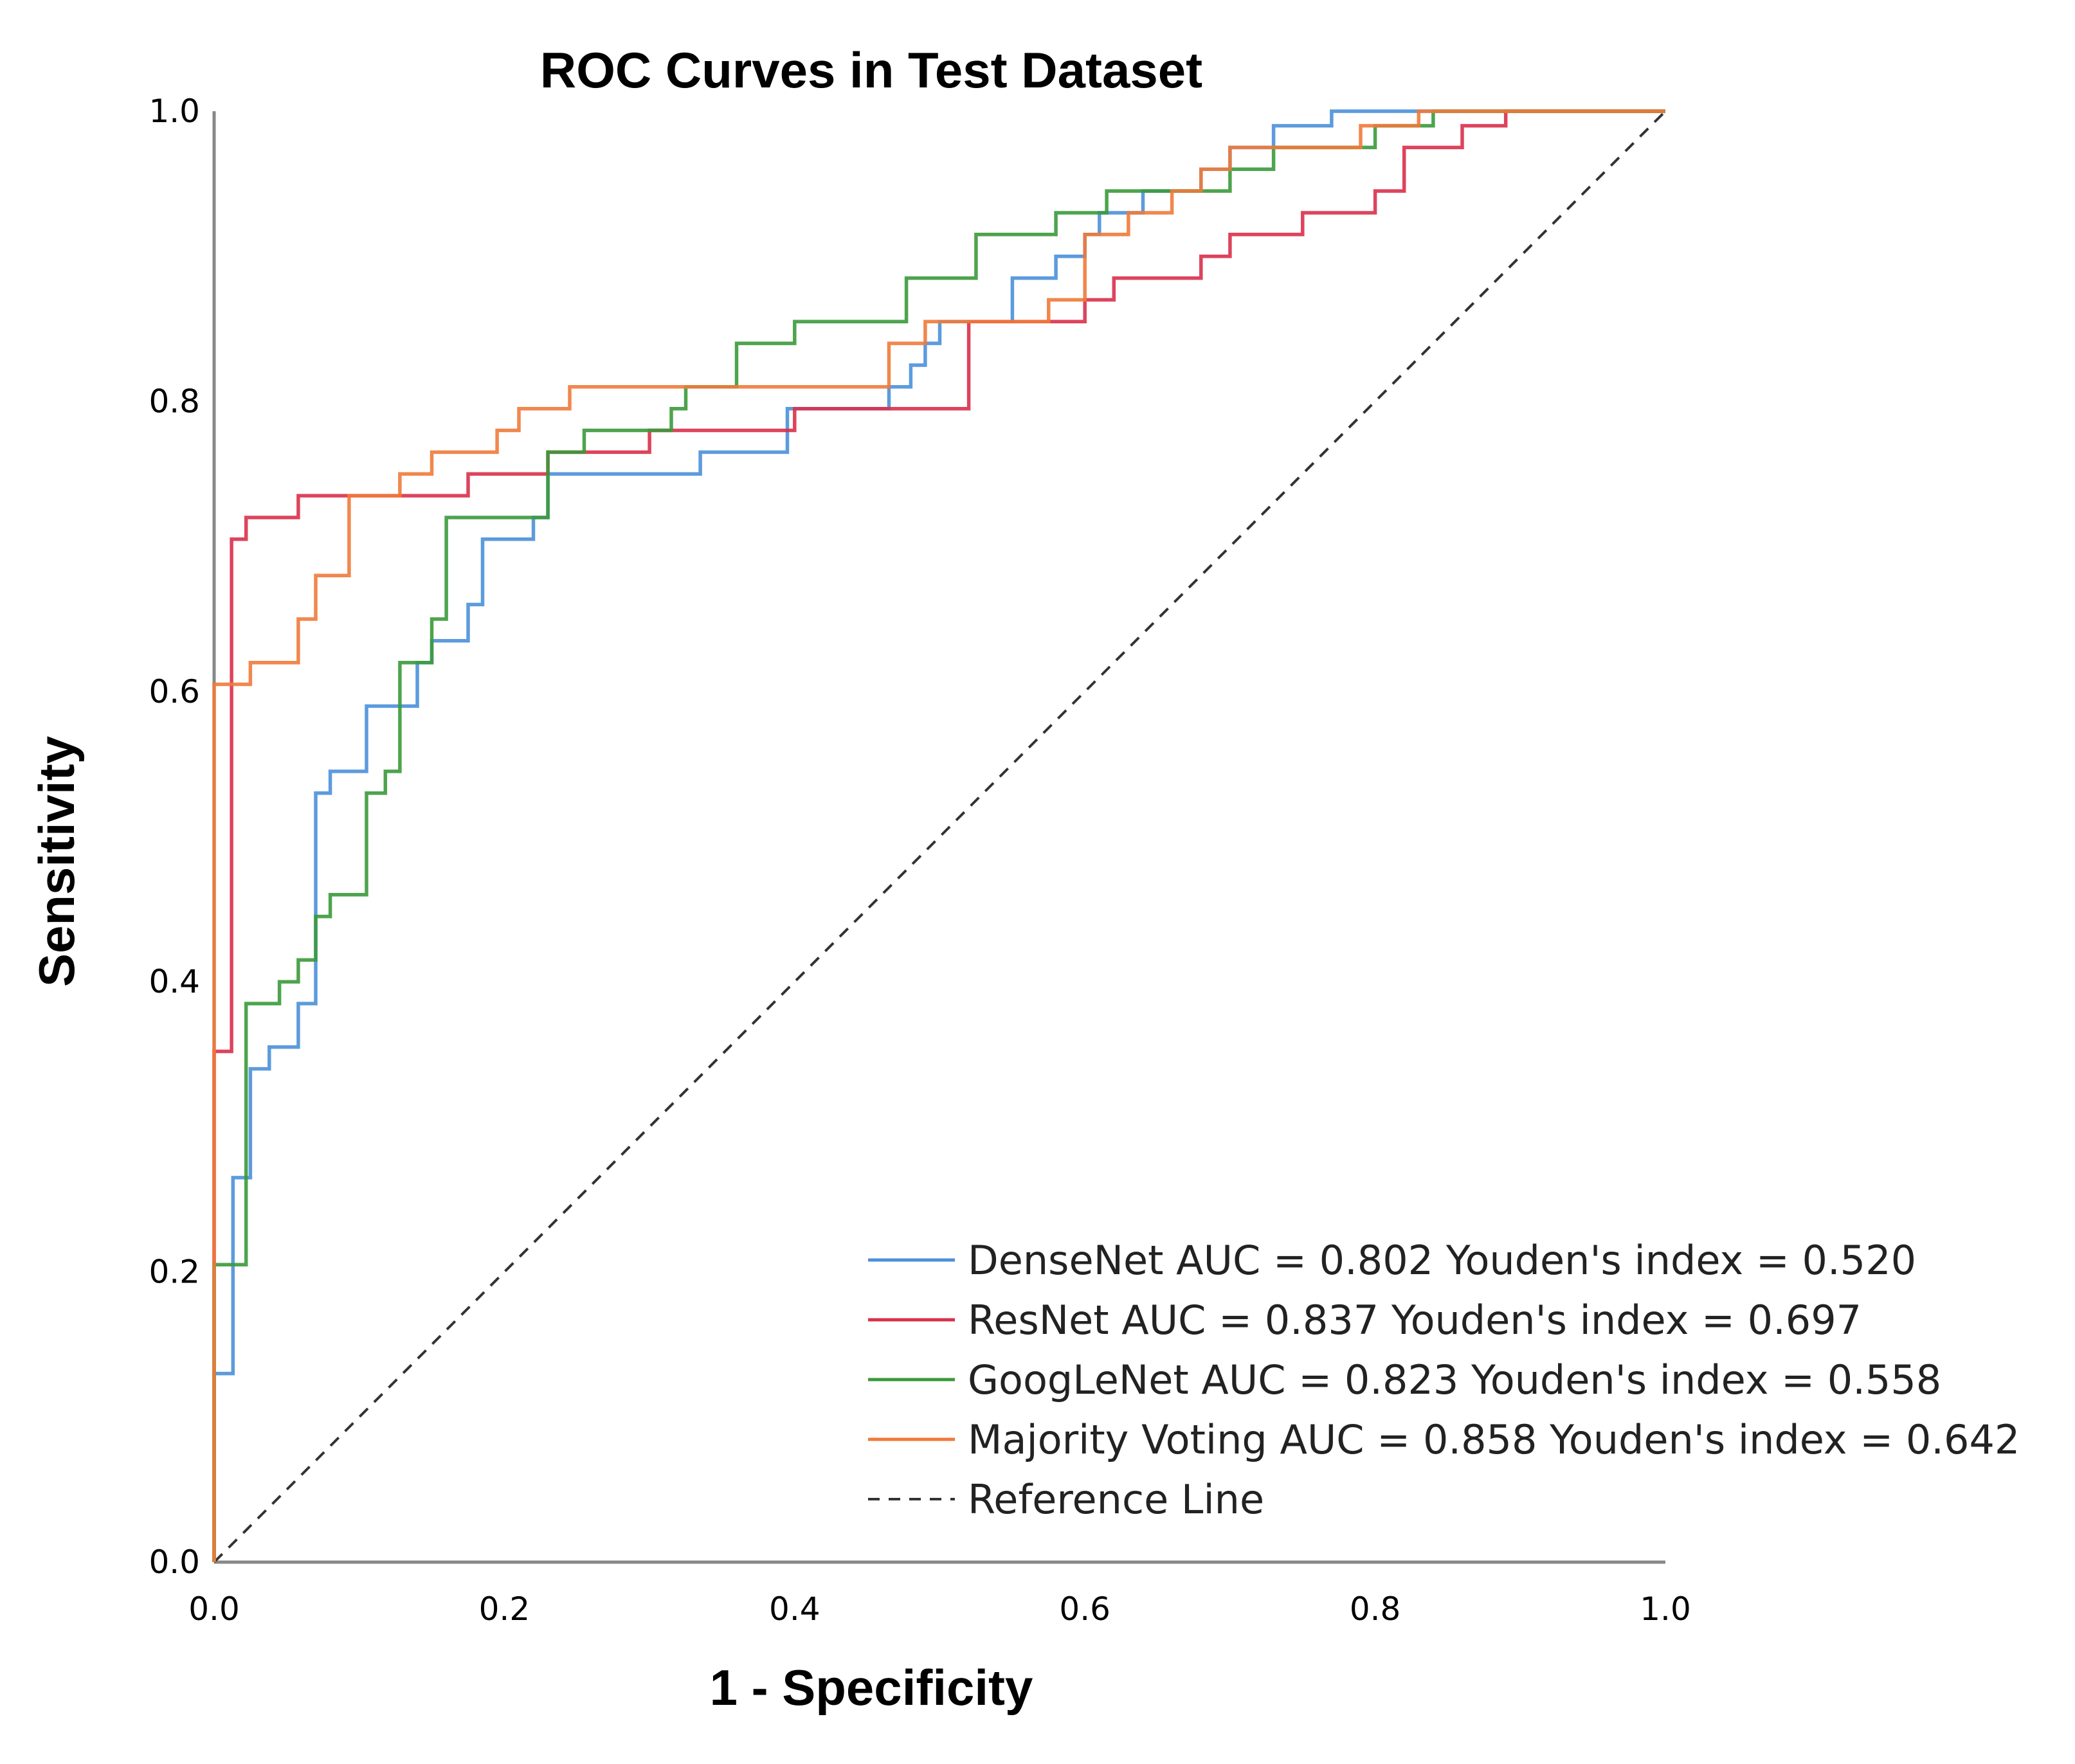  What do you see at coordinates (794, 1609) in the screenshot?
I see `x-tick-label: 0.4` at bounding box center [794, 1609].